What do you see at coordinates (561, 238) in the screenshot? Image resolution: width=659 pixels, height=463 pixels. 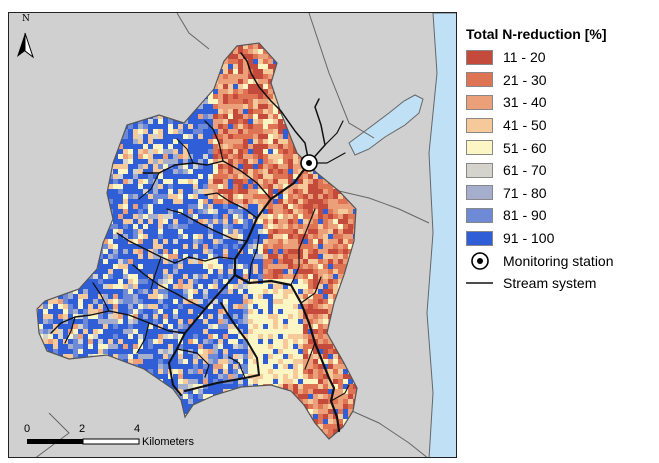 I see `legend-class-8: 91 - 100` at bounding box center [561, 238].